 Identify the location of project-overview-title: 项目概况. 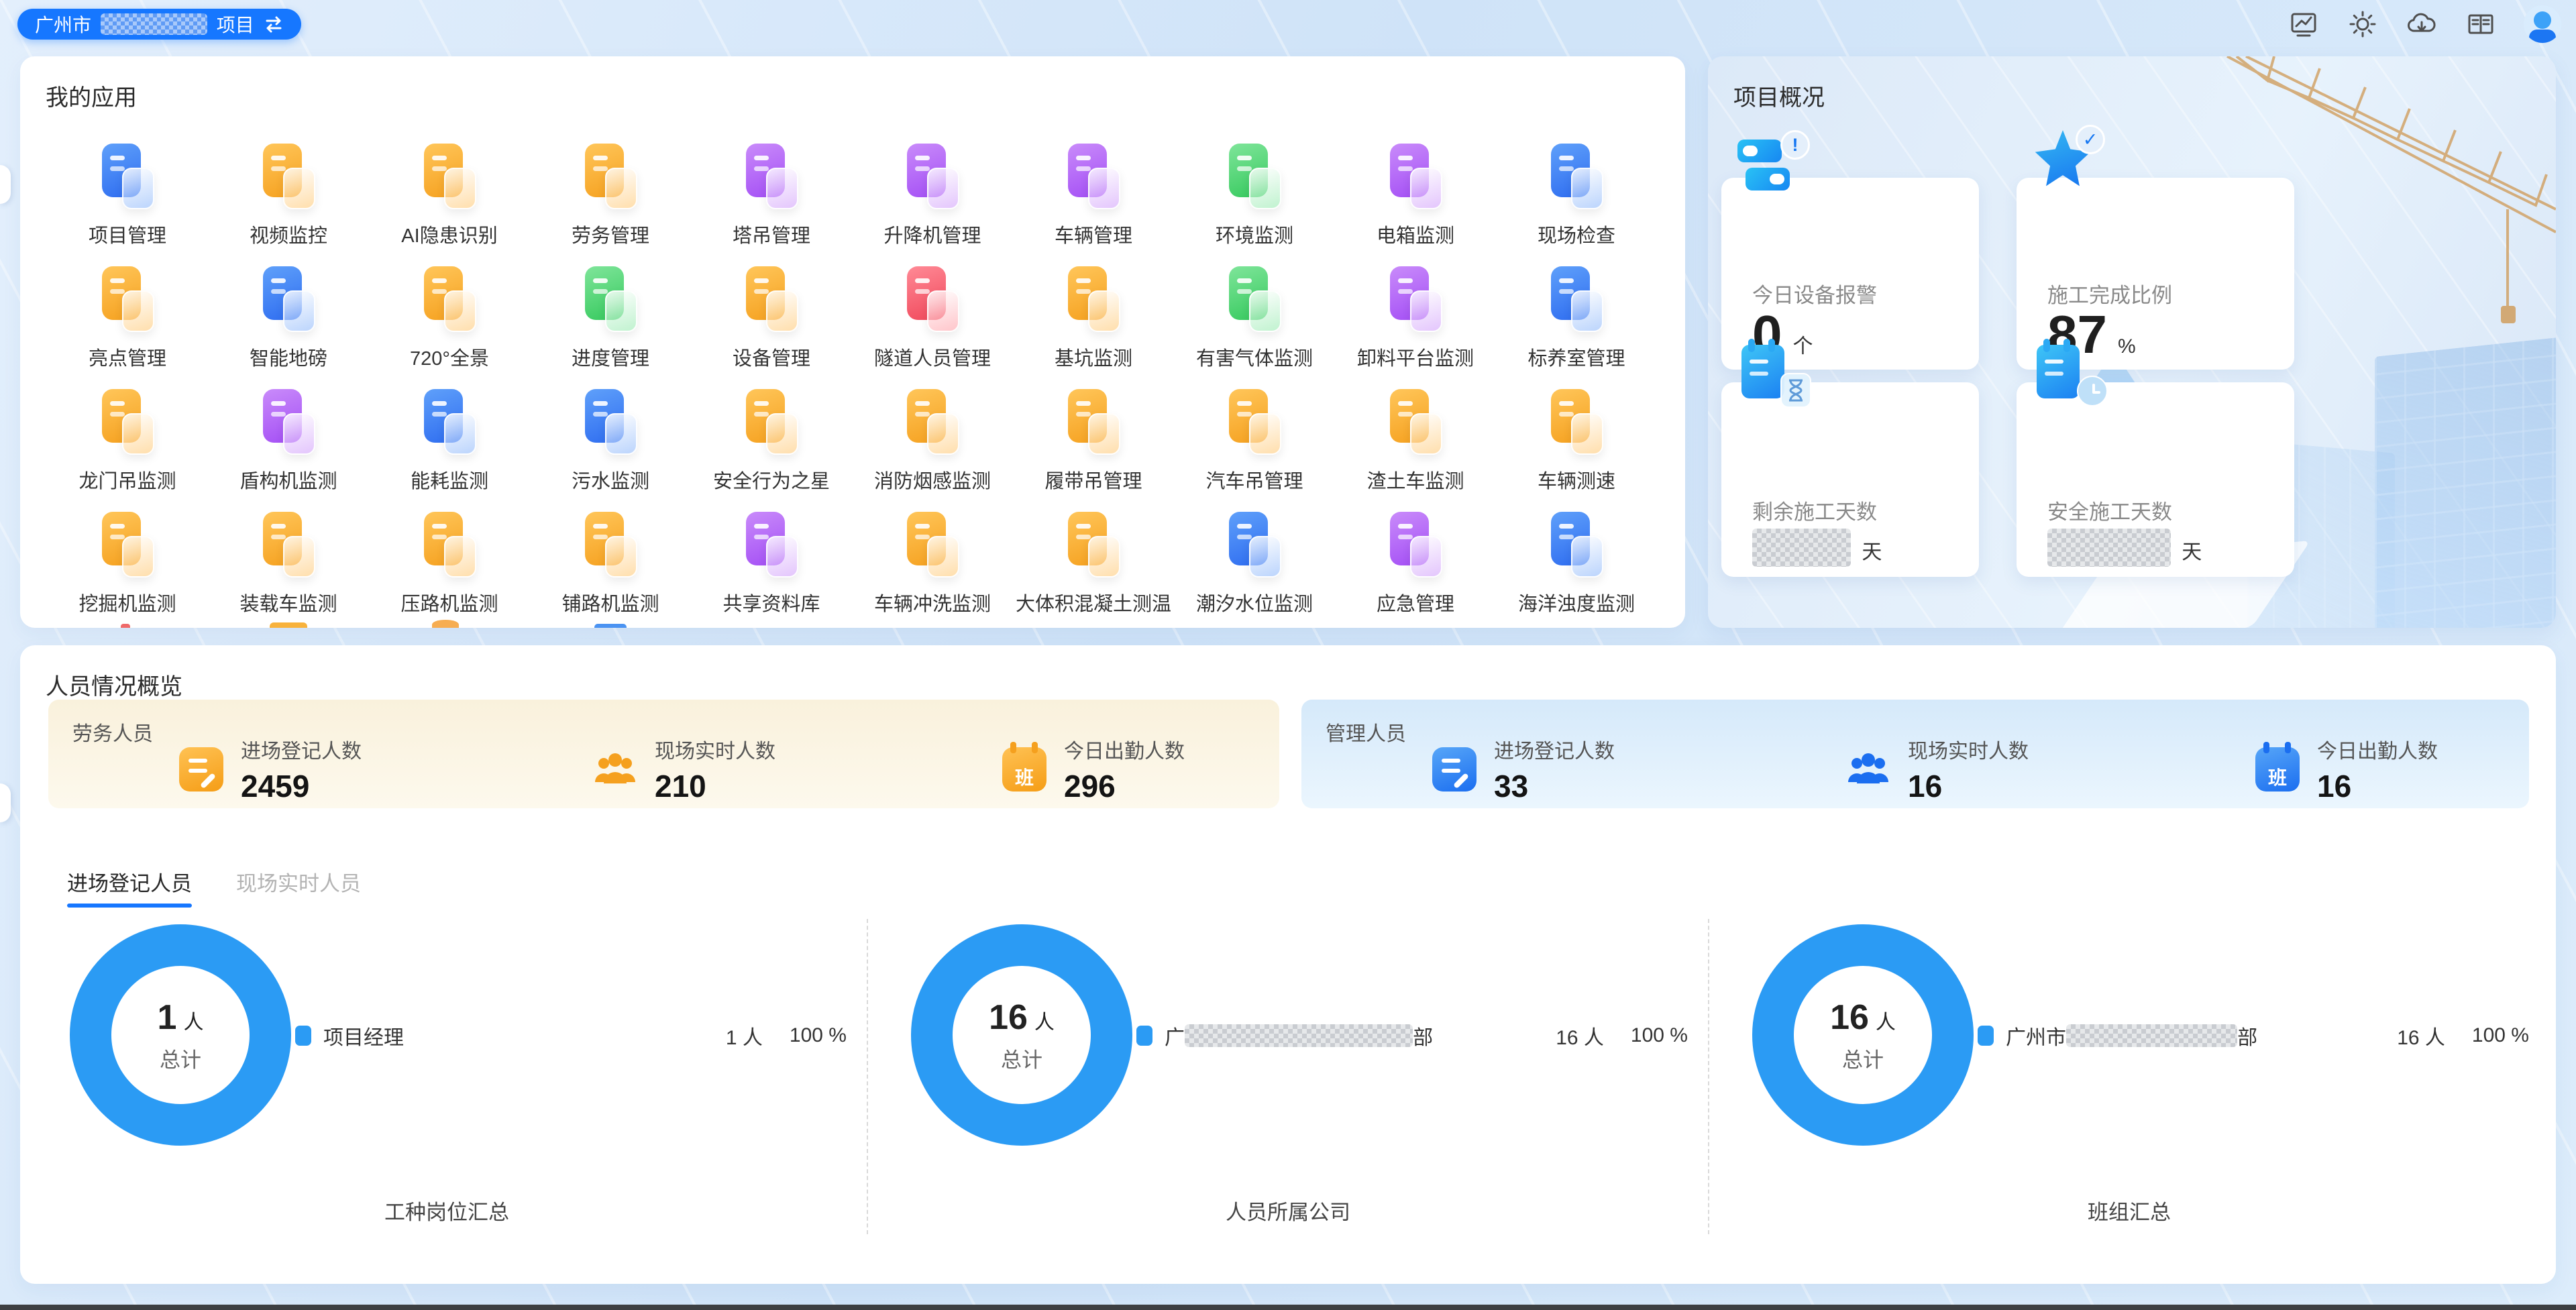
(1779, 98).